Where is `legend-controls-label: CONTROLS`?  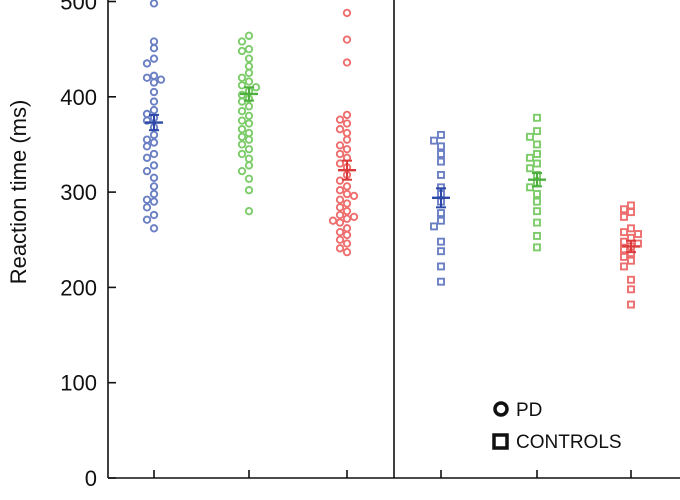
legend-controls-label: CONTROLS is located at coordinates (569, 442).